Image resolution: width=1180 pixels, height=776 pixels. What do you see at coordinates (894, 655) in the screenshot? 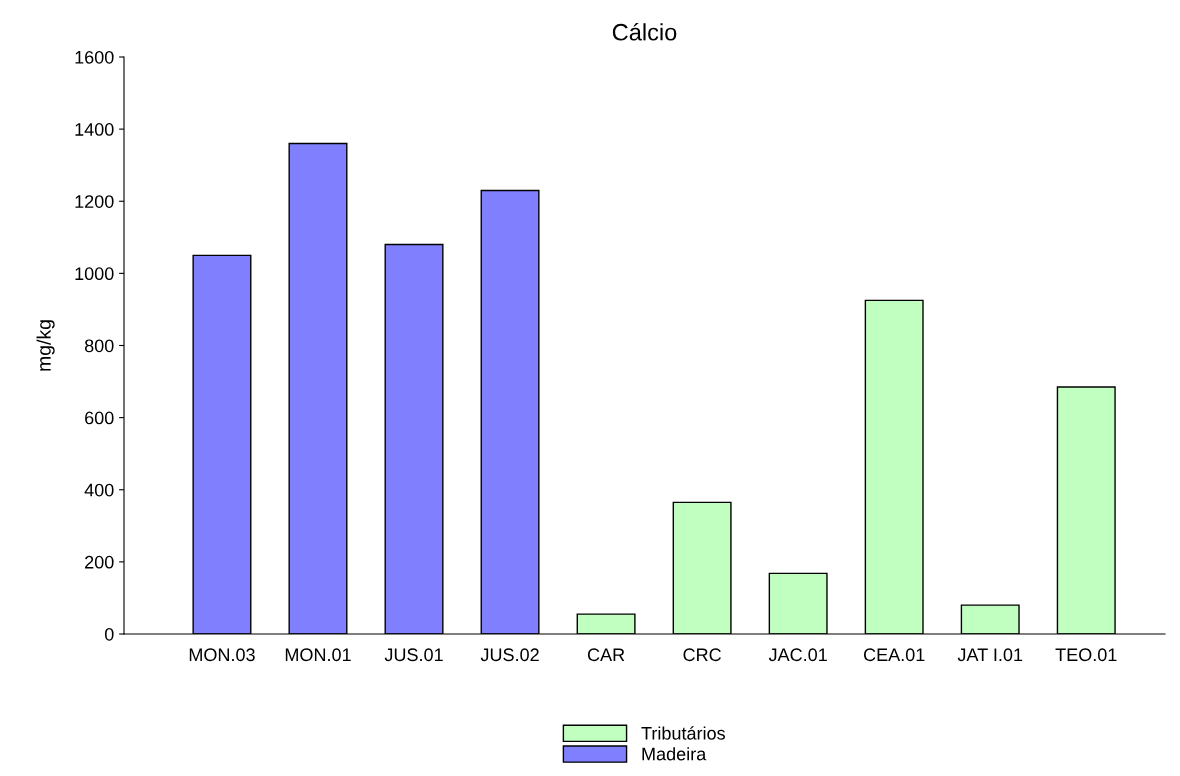
I see `x-tick-label: CEA.01` at bounding box center [894, 655].